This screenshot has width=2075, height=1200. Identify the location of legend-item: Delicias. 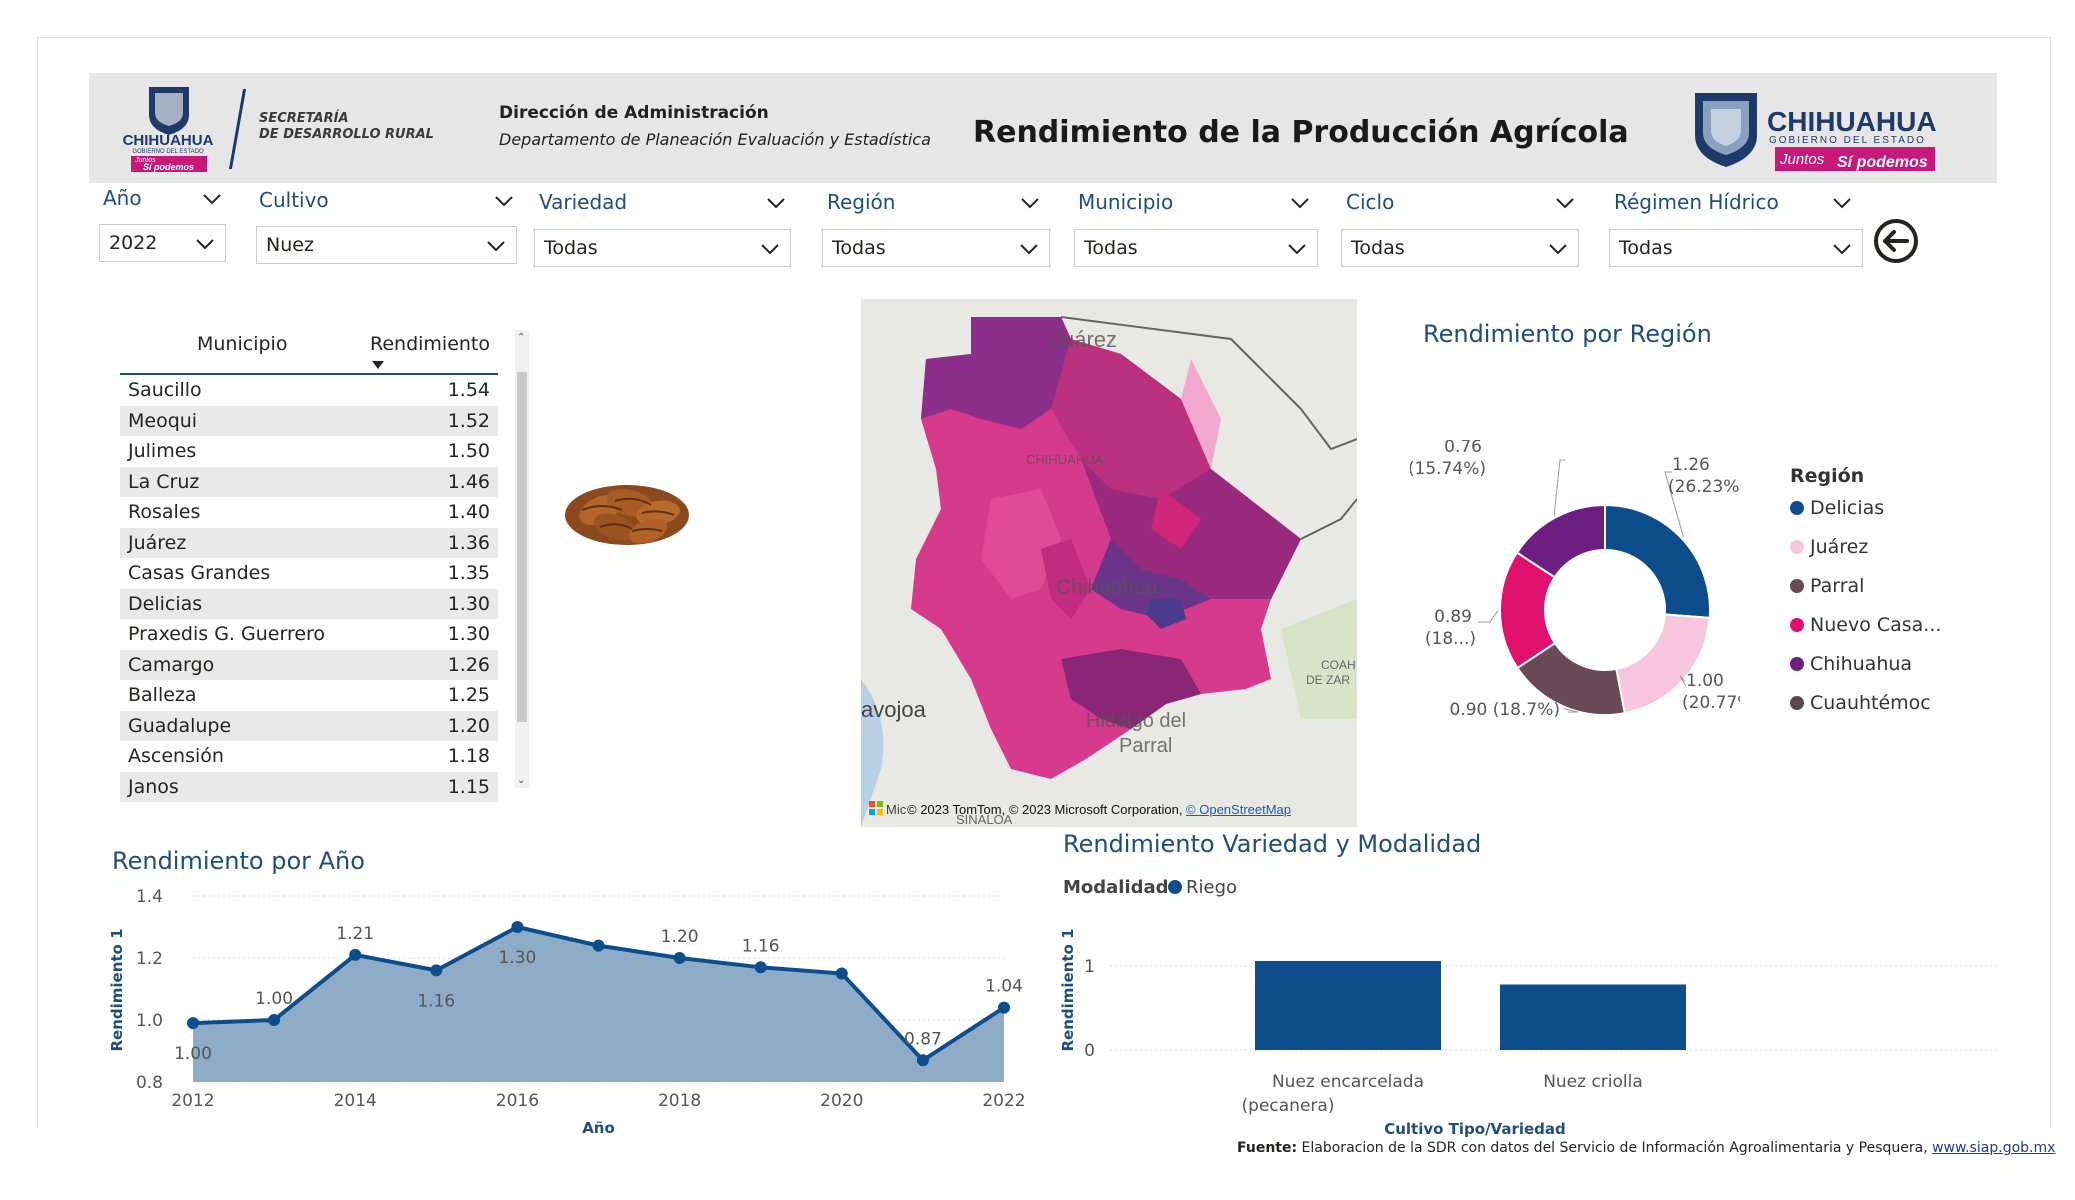
(1837, 508).